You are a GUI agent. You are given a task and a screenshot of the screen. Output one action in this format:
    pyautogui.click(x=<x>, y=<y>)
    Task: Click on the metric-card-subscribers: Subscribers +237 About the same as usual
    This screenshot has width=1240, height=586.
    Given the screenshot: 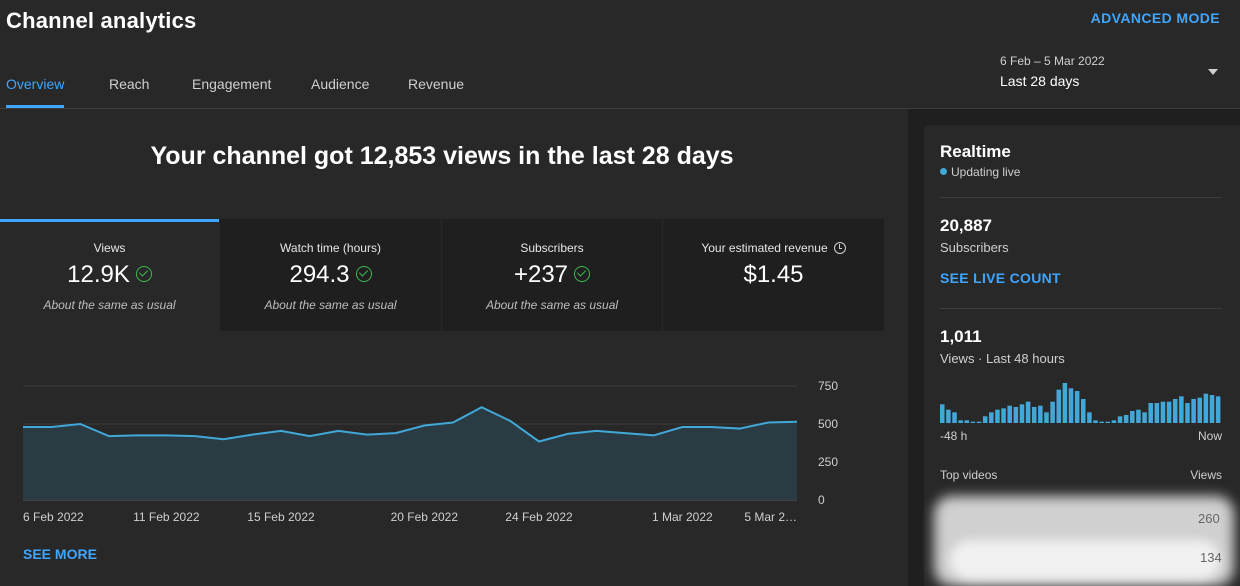 What is the action you would take?
    pyautogui.click(x=552, y=275)
    